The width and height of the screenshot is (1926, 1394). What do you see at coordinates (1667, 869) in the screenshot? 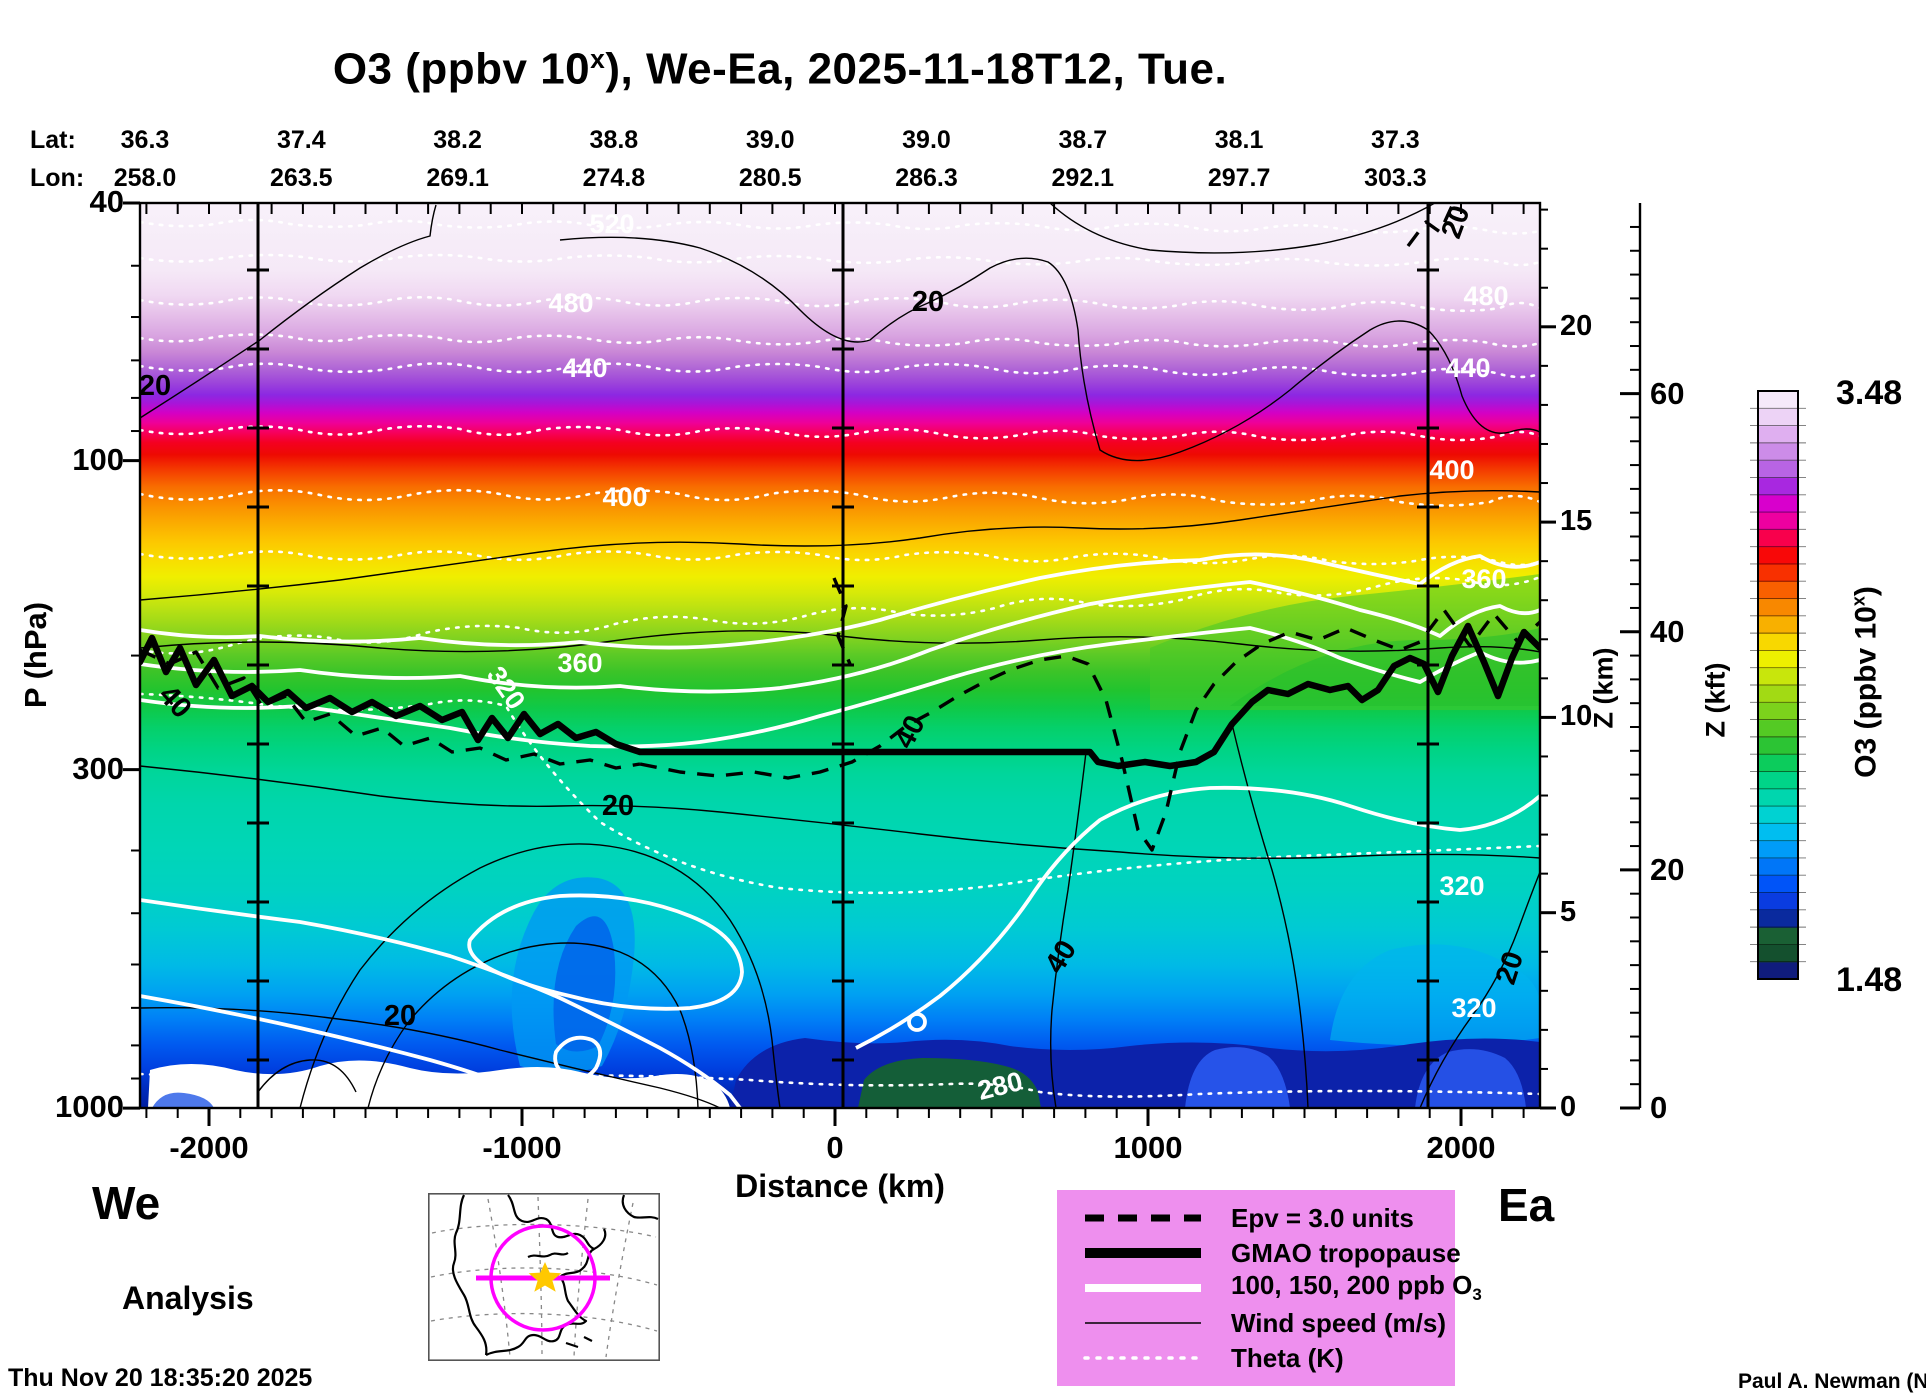
I see `zkft-tick-label: 20` at bounding box center [1667, 869].